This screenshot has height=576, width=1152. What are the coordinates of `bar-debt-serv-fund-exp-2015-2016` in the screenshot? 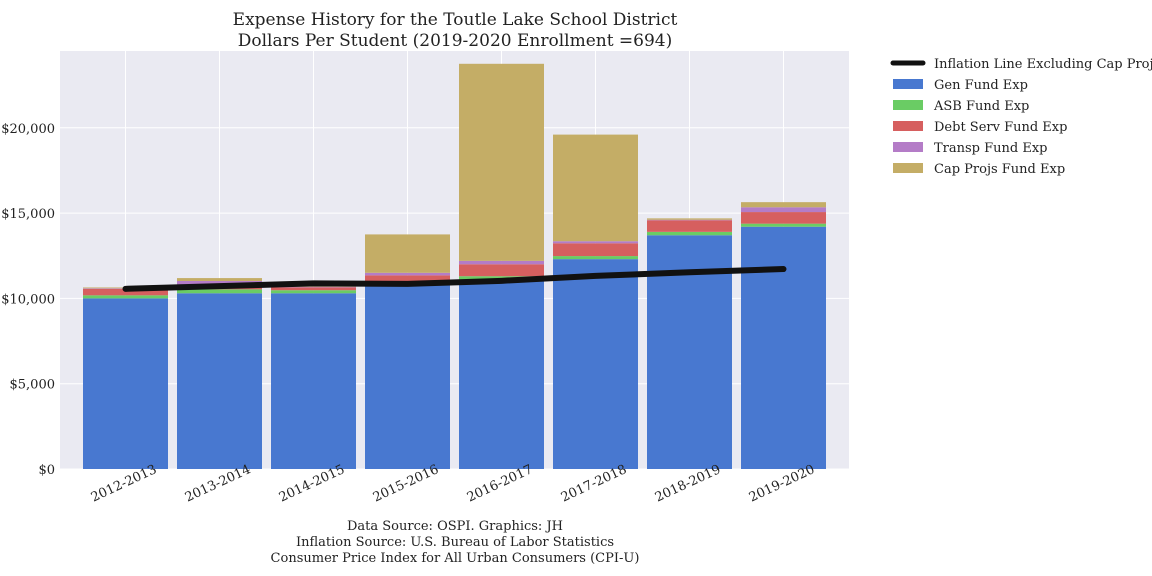 It's located at (407, 278).